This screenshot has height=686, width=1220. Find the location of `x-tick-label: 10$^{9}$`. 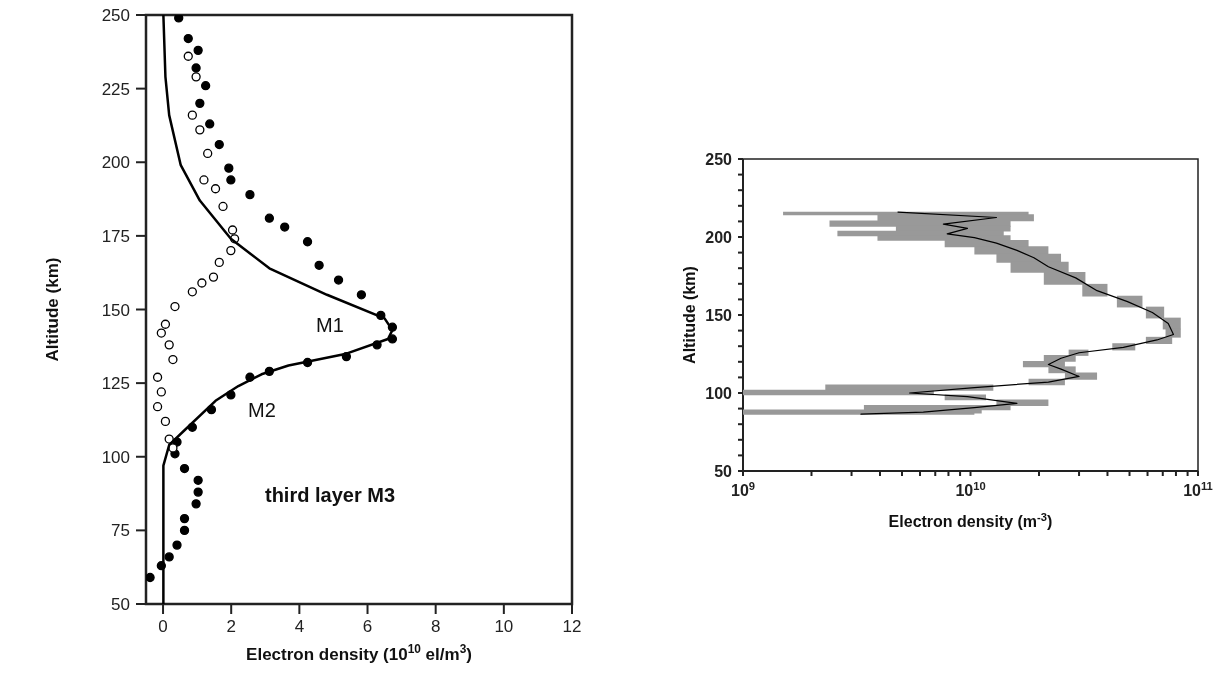

x-tick-label: 10$^{9}$ is located at coordinates (743, 489).